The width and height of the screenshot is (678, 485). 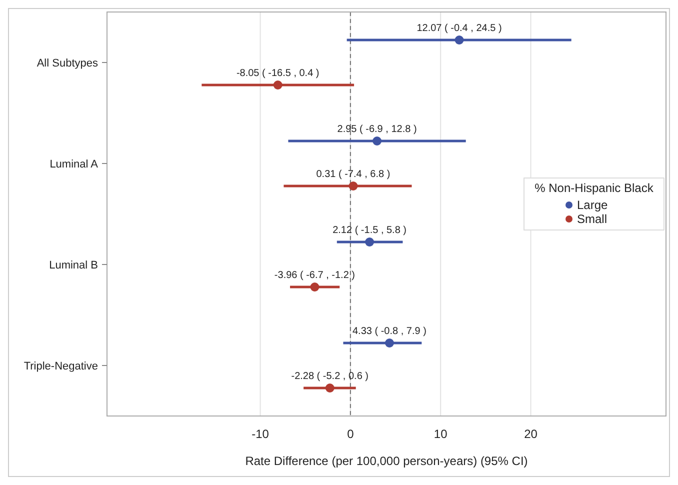 I want to click on data-label: -8.05 ( -16.5 , 0.4 ), so click(x=278, y=73).